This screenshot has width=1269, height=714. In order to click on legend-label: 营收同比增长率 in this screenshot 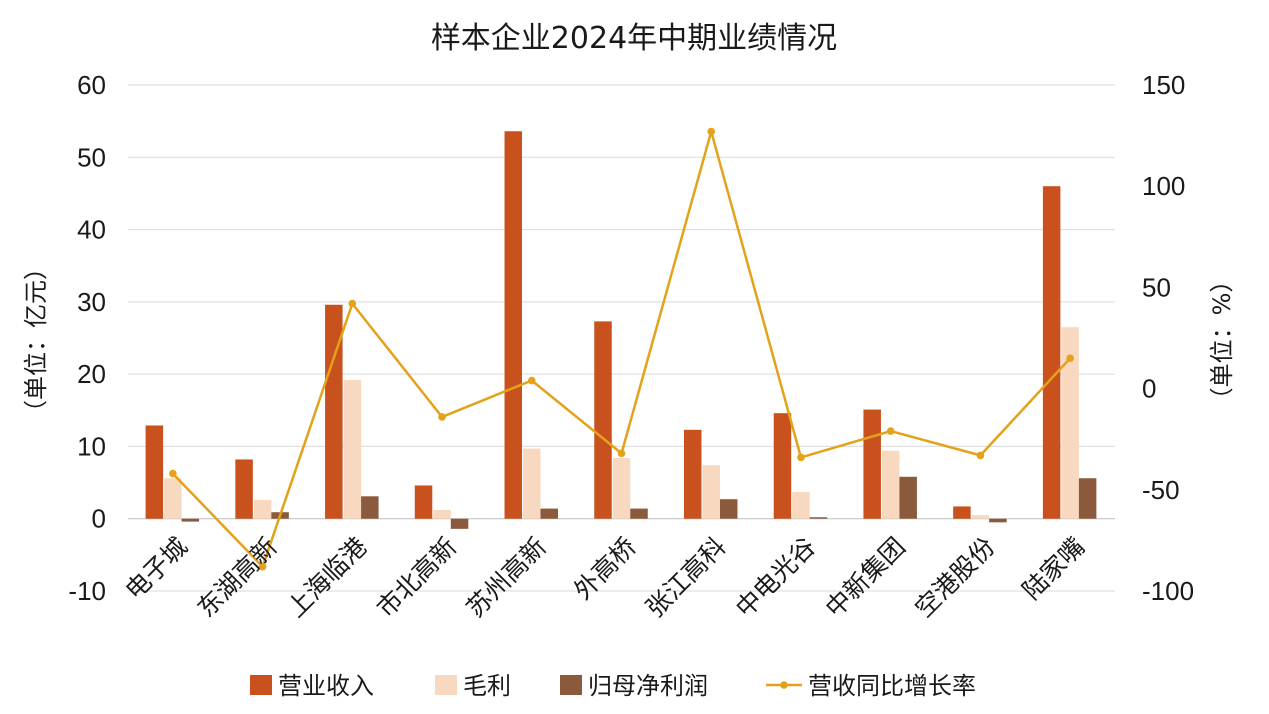, I will do `click(892, 686)`.